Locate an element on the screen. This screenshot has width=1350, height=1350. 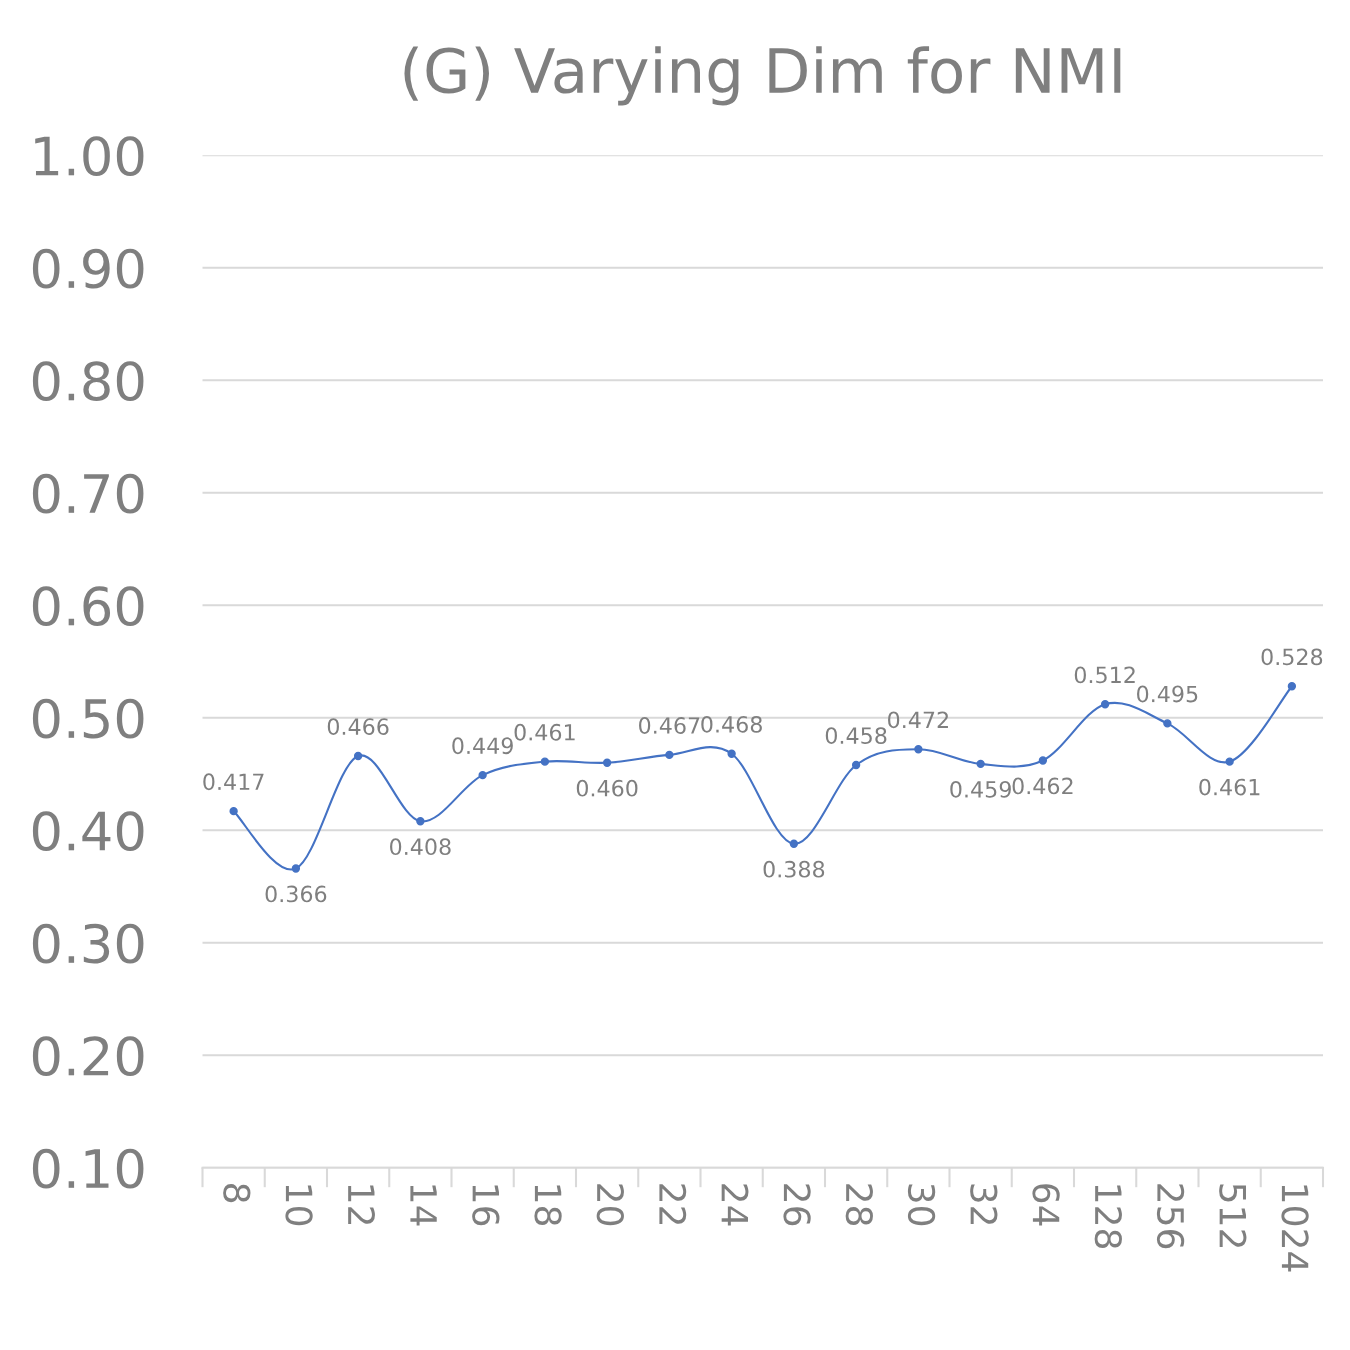
data-label: 0.460 is located at coordinates (607, 788).